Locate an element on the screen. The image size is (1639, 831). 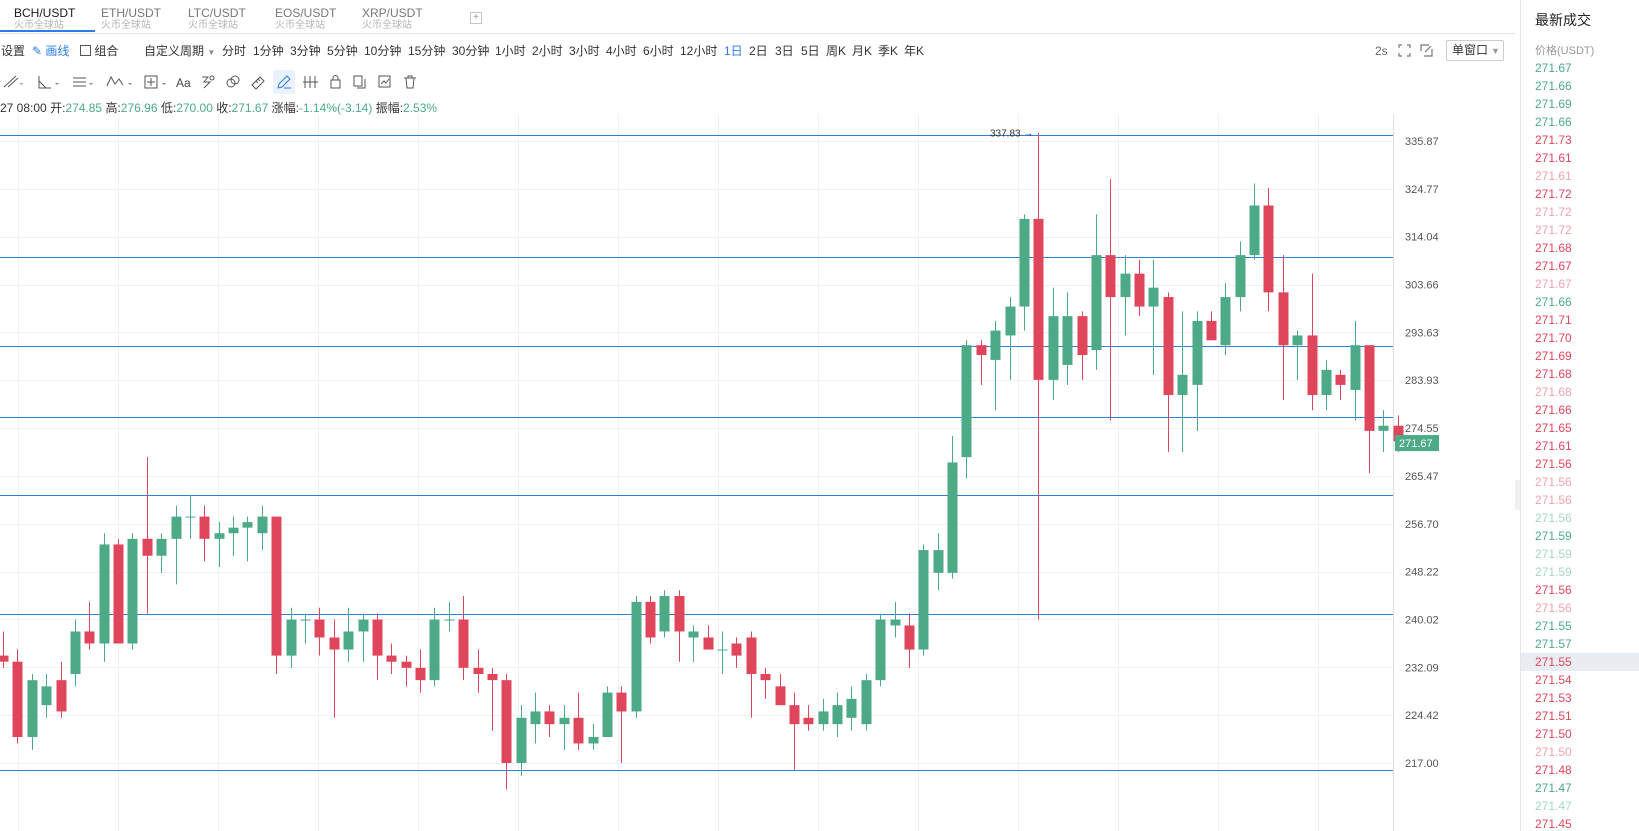
trades-title: 最新成交 is located at coordinates (1563, 20).